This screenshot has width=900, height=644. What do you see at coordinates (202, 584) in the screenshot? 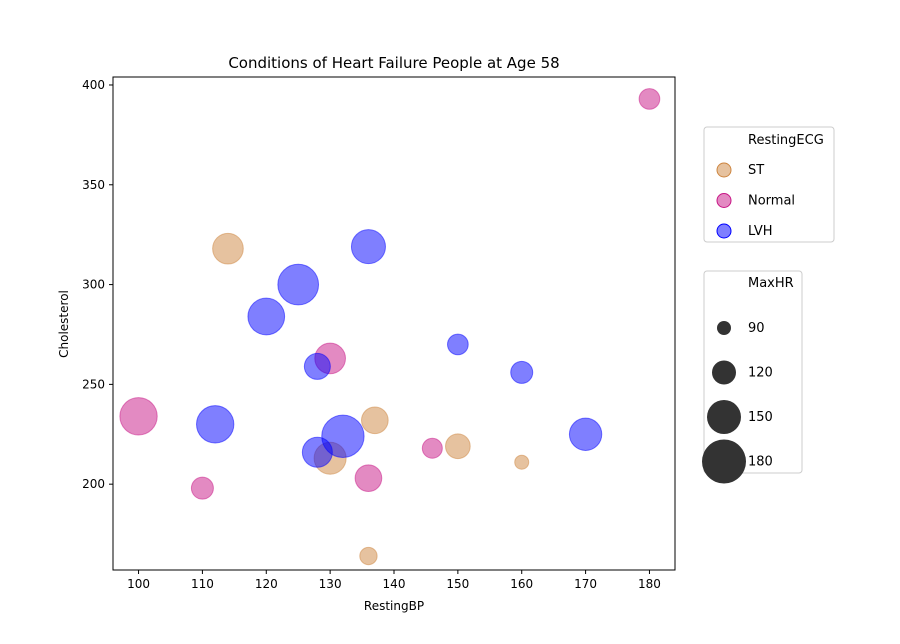
I see `x-tick-label: 110` at bounding box center [202, 584].